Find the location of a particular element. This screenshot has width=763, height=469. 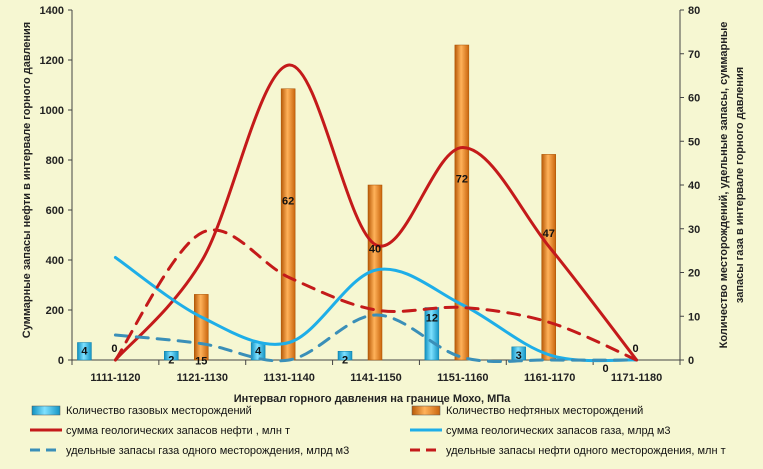

y2-tick-label: 30 is located at coordinates (694, 230).